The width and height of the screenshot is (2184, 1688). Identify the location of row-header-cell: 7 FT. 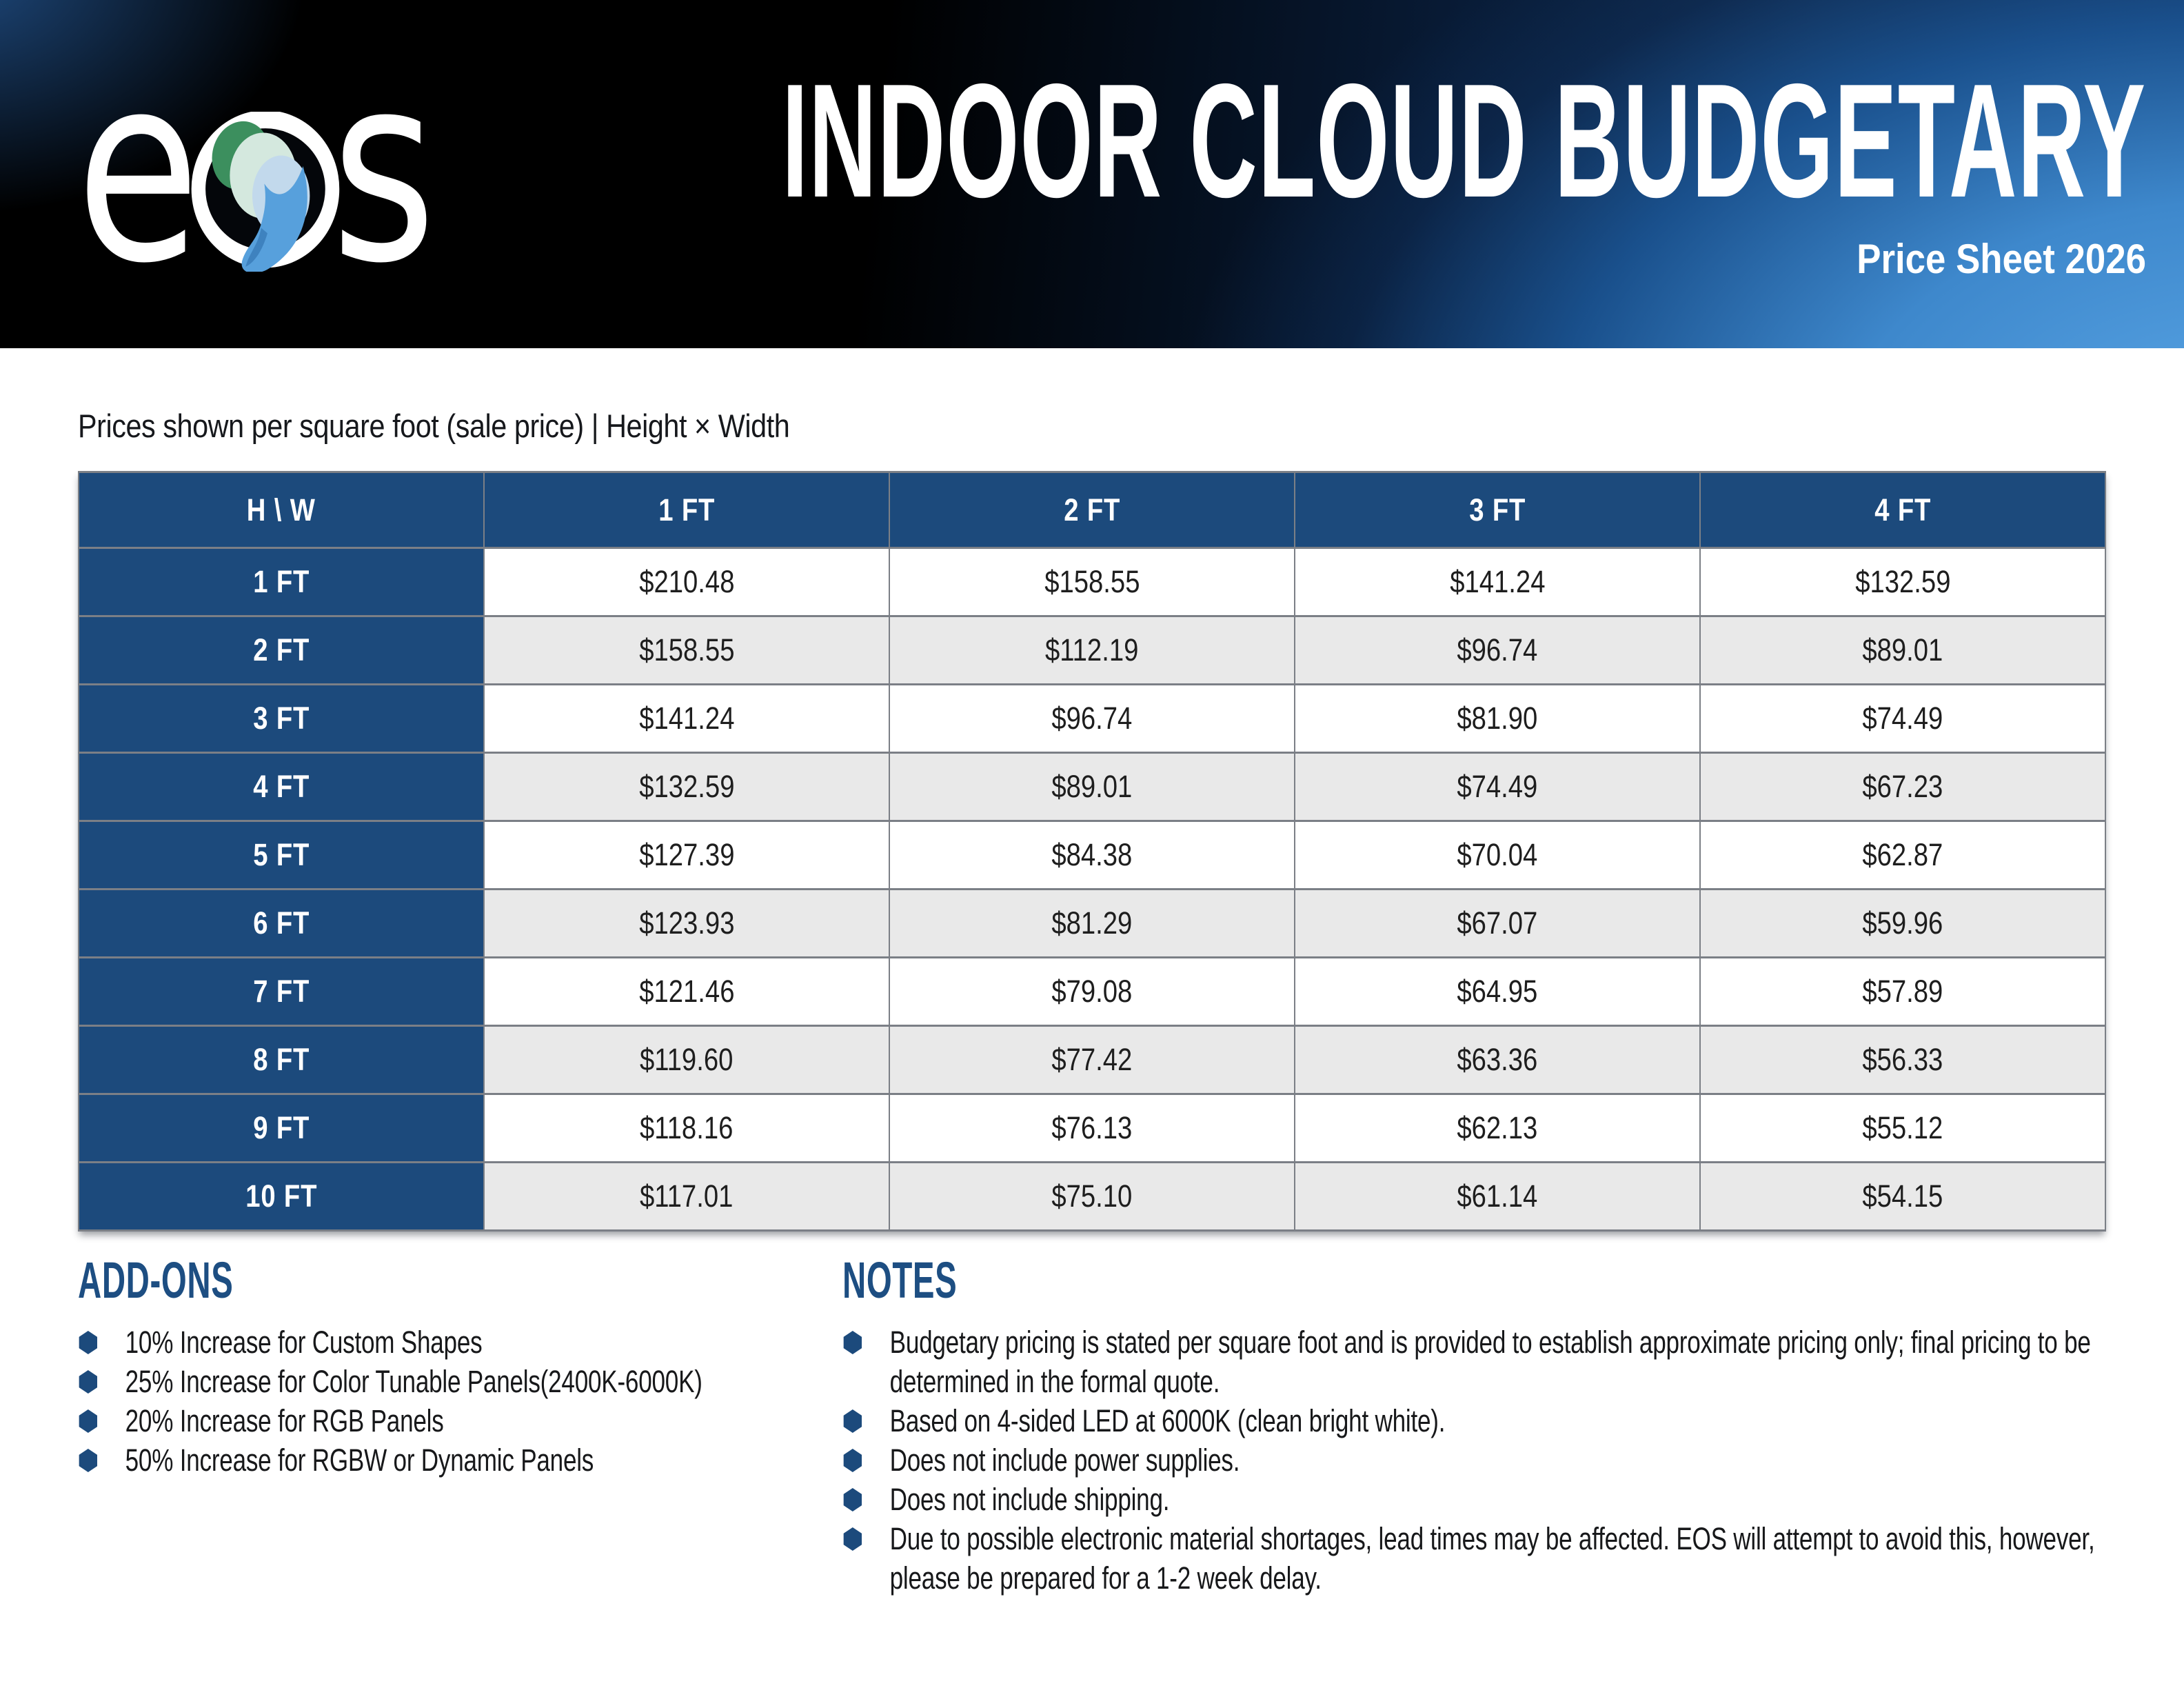
(281, 992).